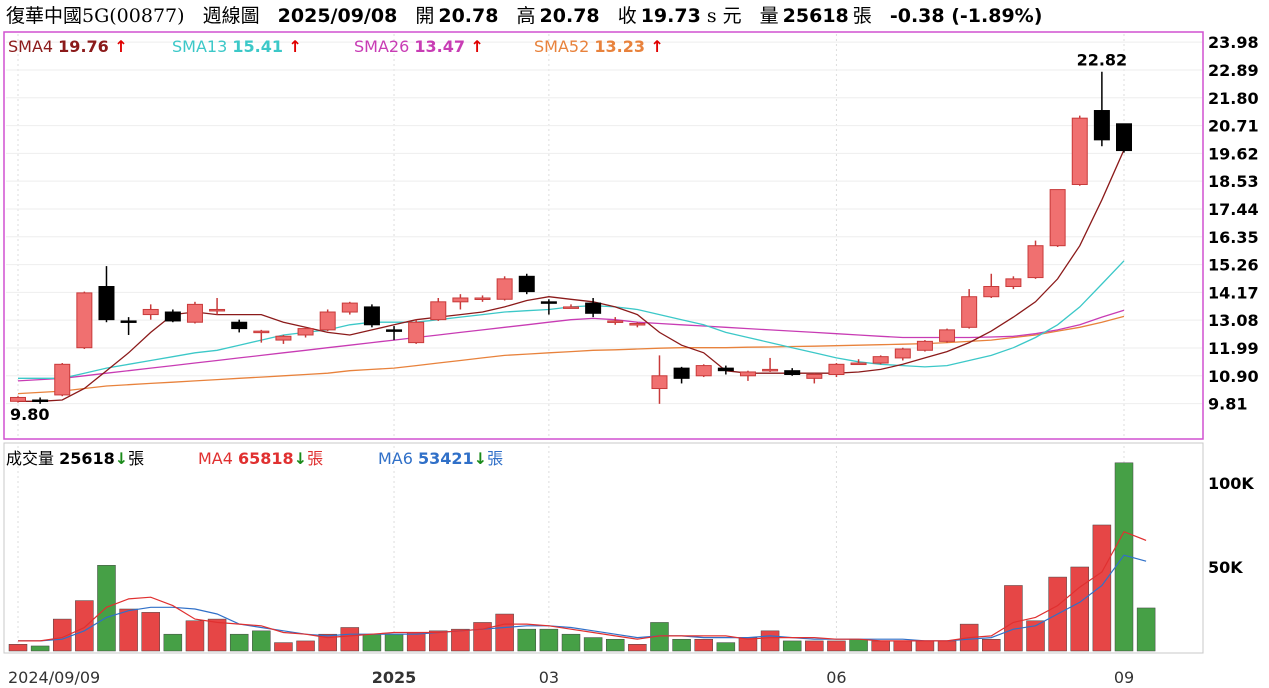  What do you see at coordinates (569, 16) in the screenshot?
I see `high-value: 20.78` at bounding box center [569, 16].